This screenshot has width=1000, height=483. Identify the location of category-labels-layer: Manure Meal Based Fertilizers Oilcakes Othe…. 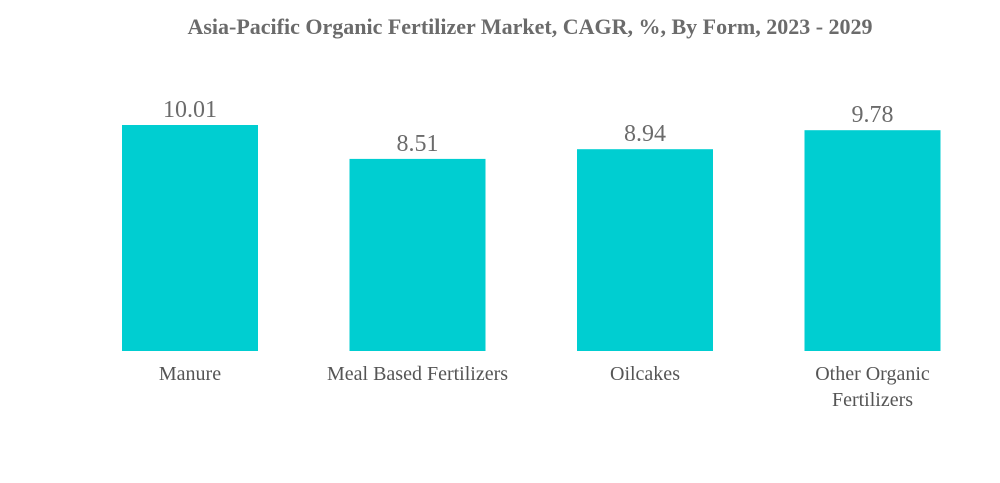
(544, 387).